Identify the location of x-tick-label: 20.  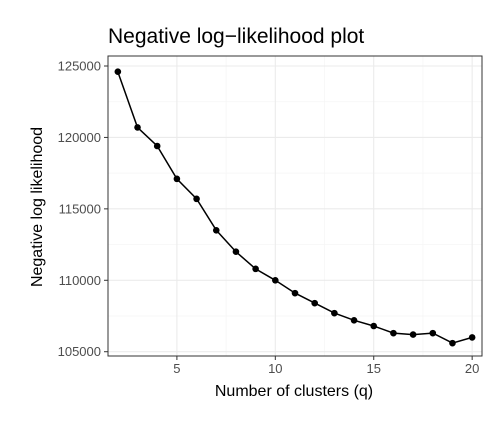
(472, 368).